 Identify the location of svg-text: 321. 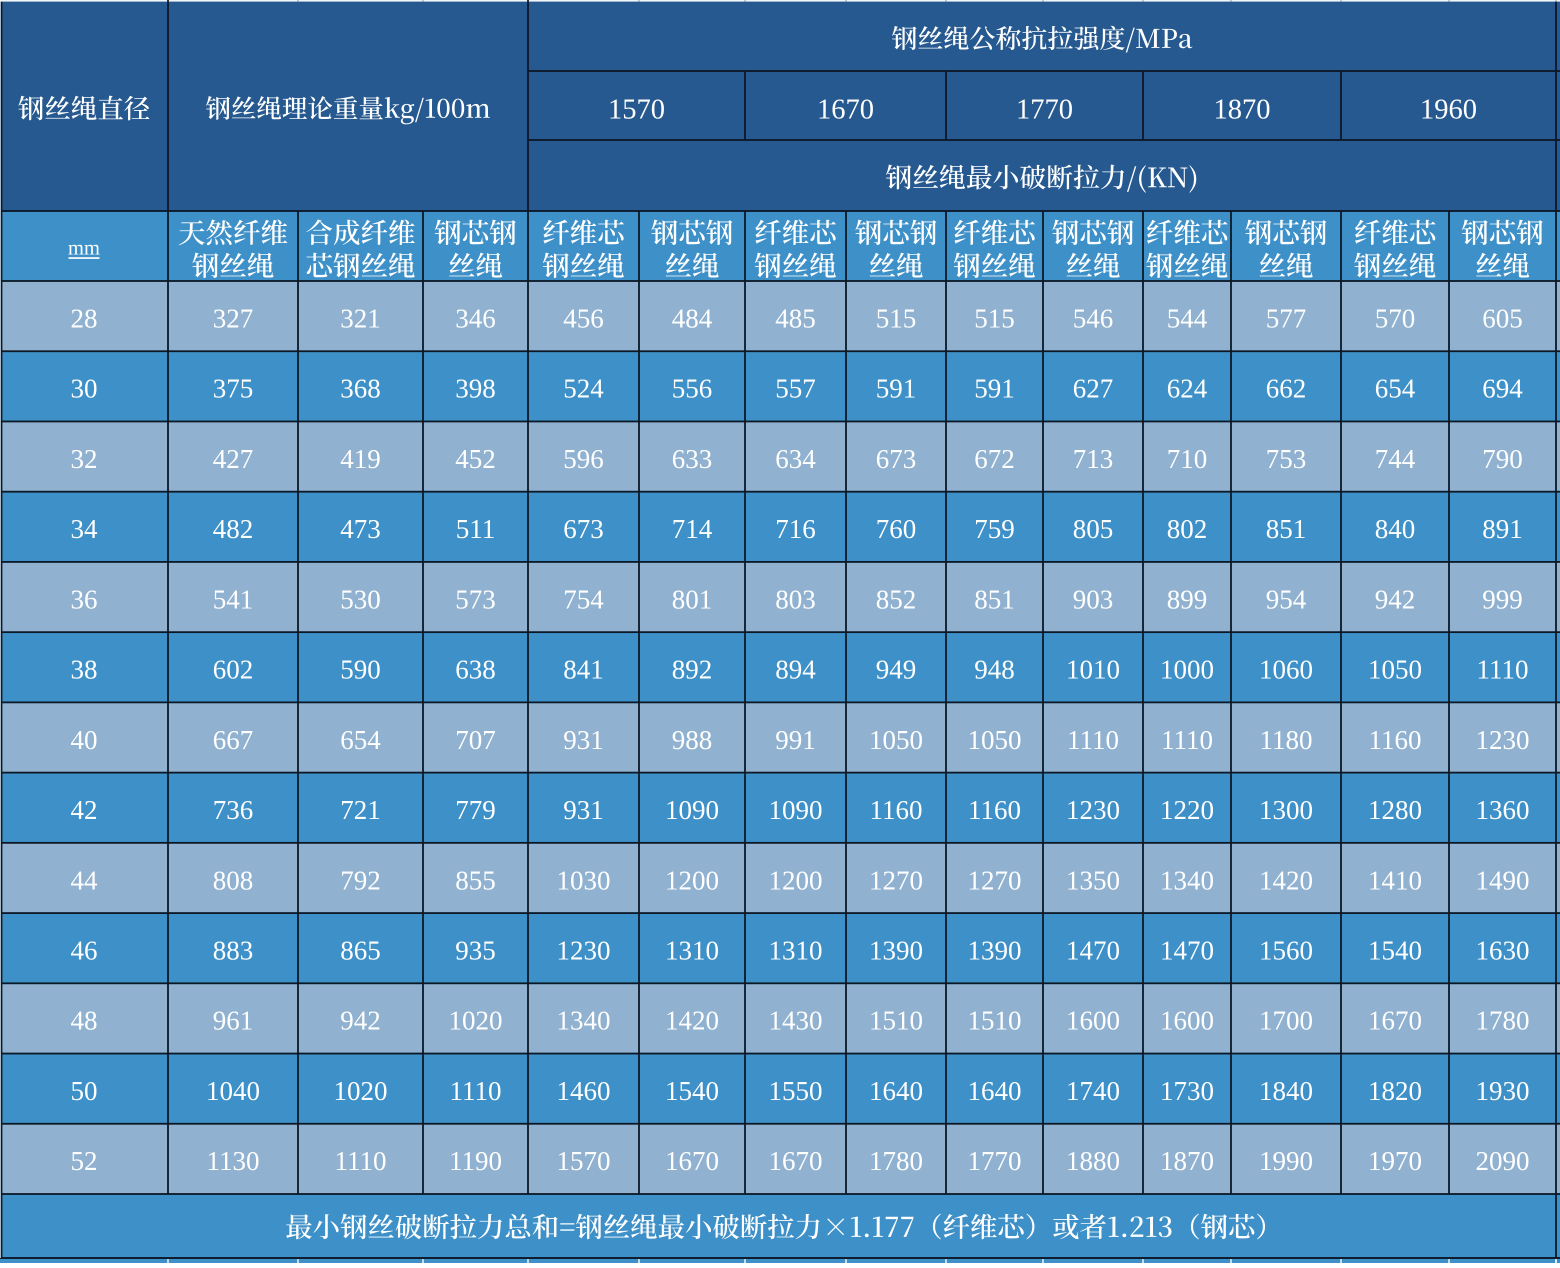
(360, 318).